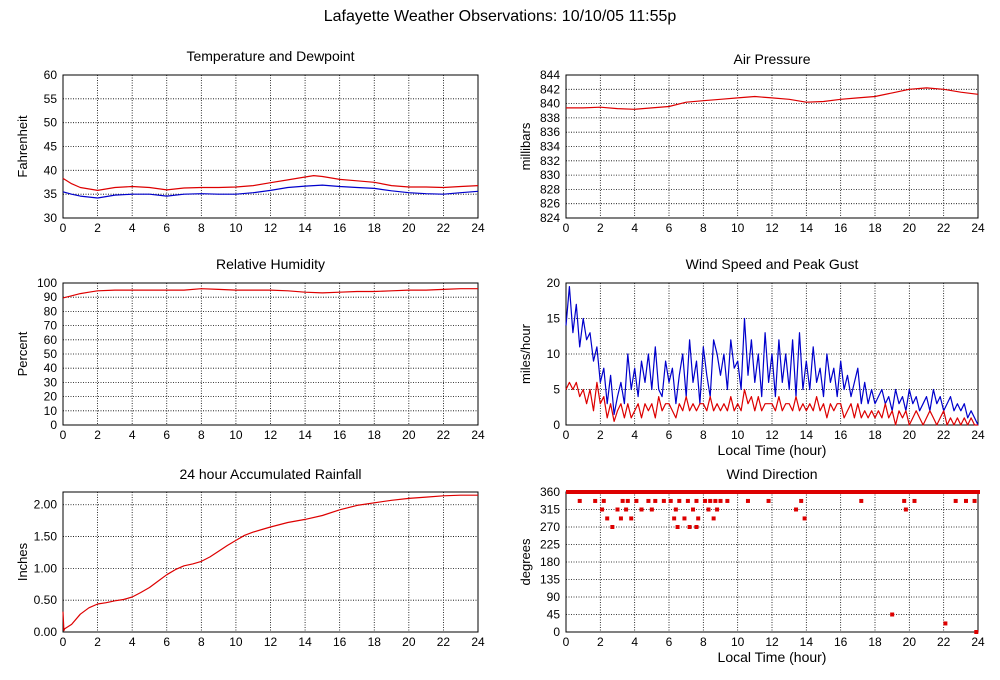  I want to click on y-tick-label: 838, so click(550, 118).